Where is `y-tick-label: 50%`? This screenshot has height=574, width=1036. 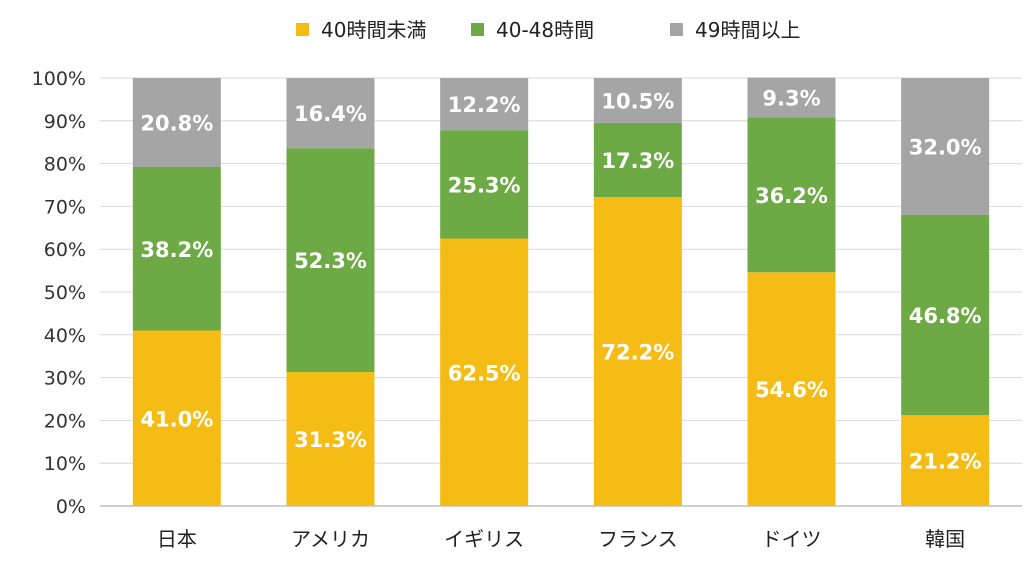 y-tick-label: 50% is located at coordinates (65, 293).